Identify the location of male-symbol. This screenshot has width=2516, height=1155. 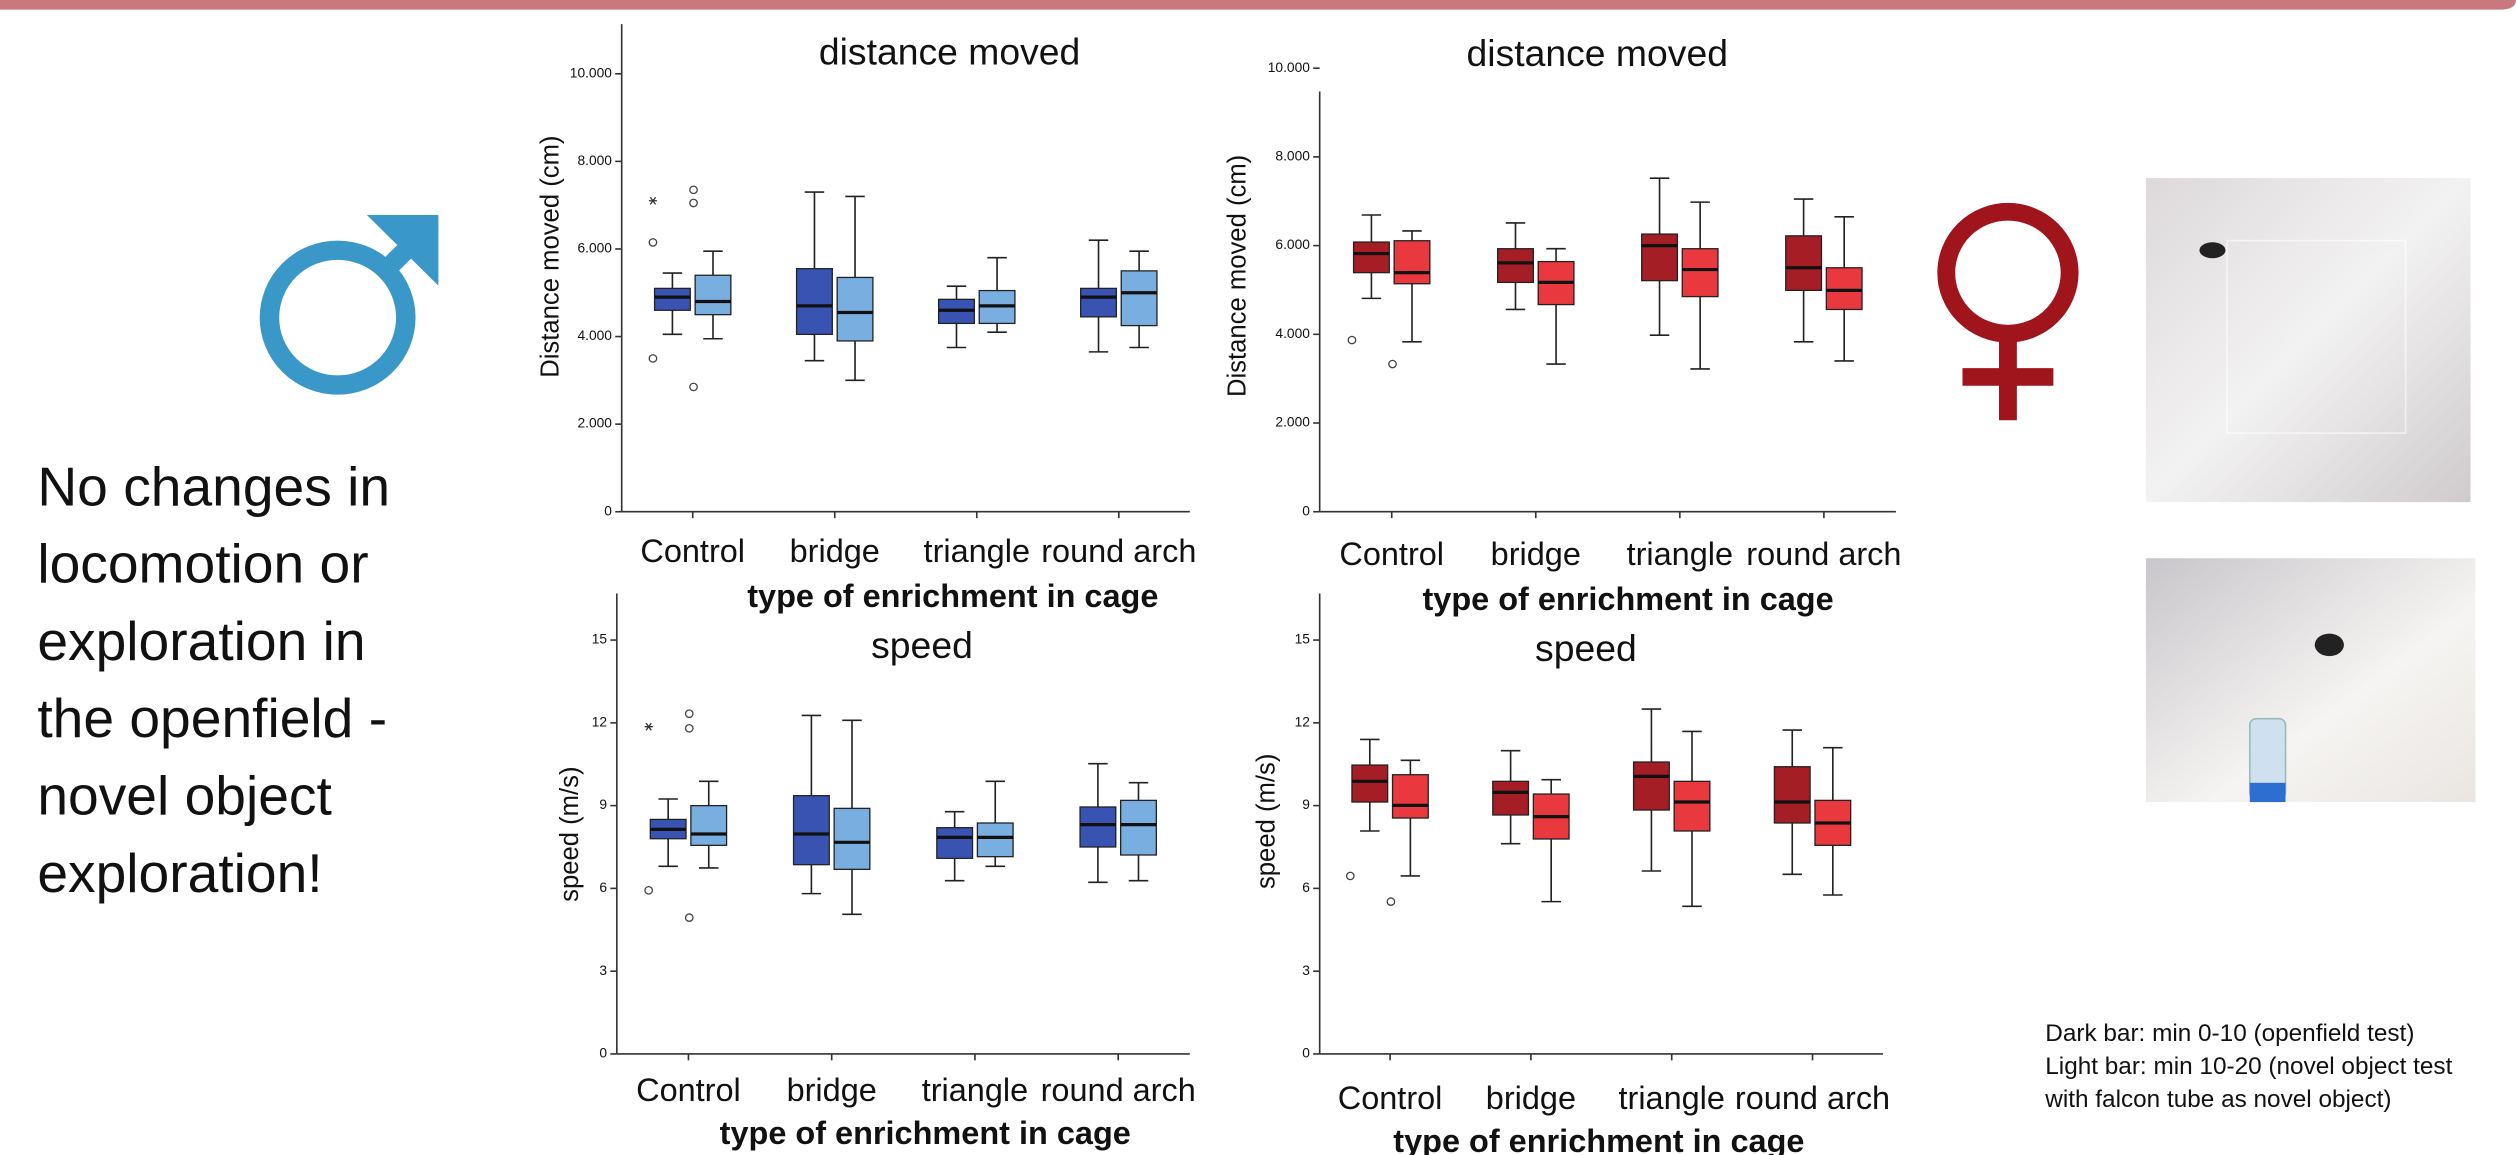
(349, 304).